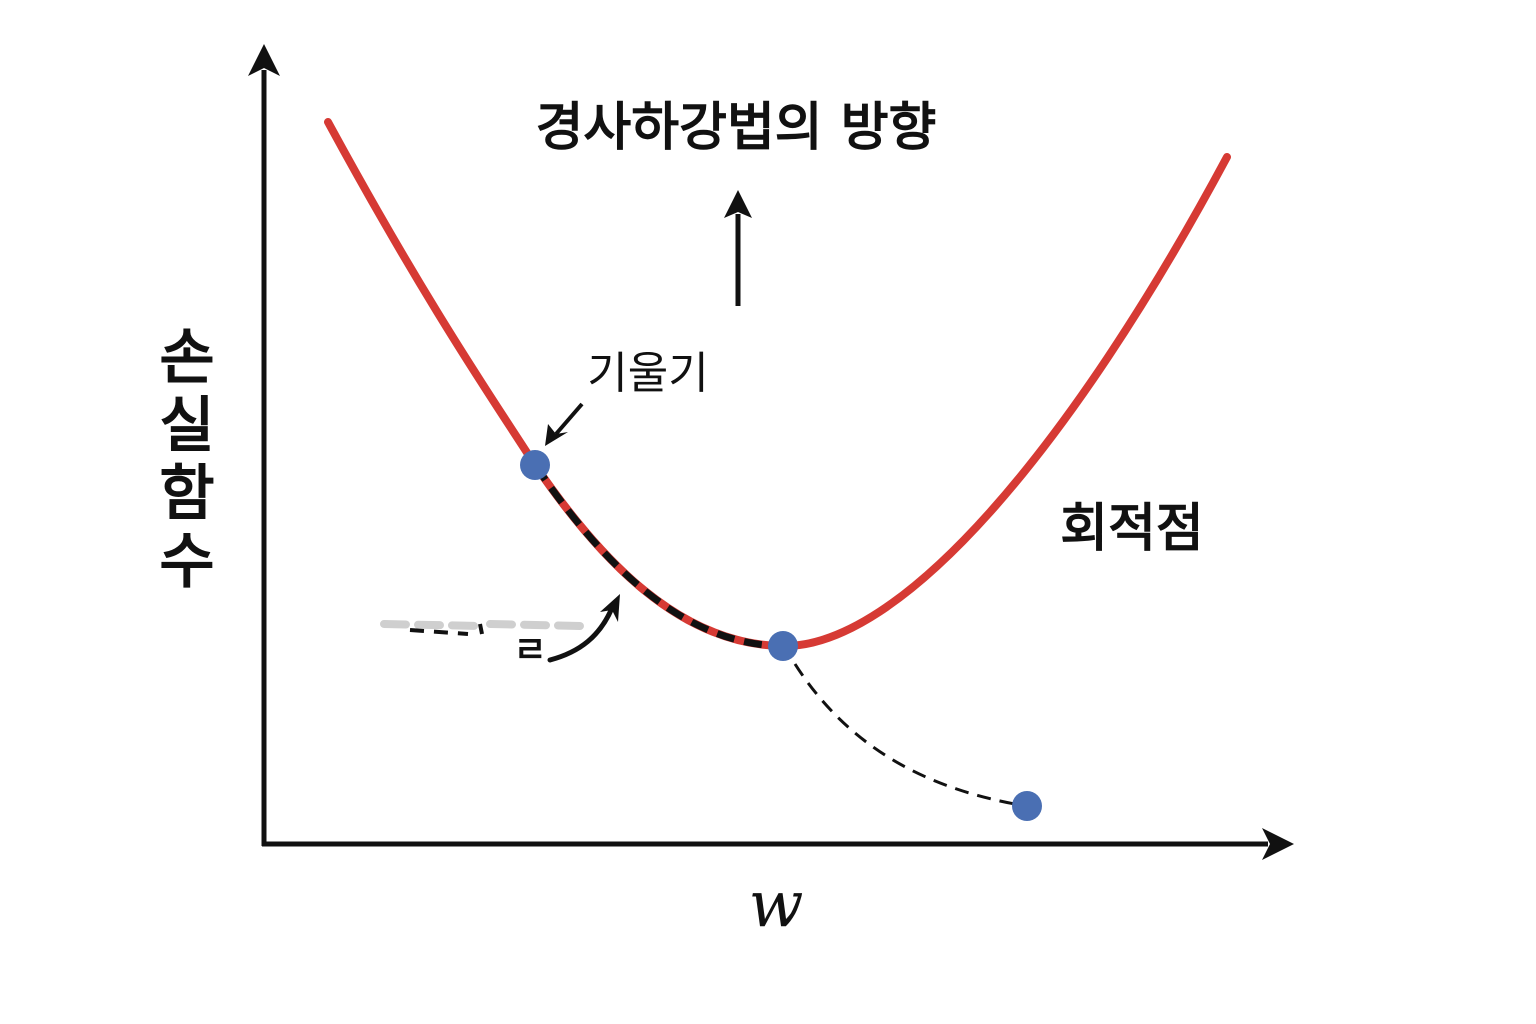 Image resolution: width=1536 pixels, height=1024 pixels. I want to click on descent-direction-arrowhead, so click(738, 204).